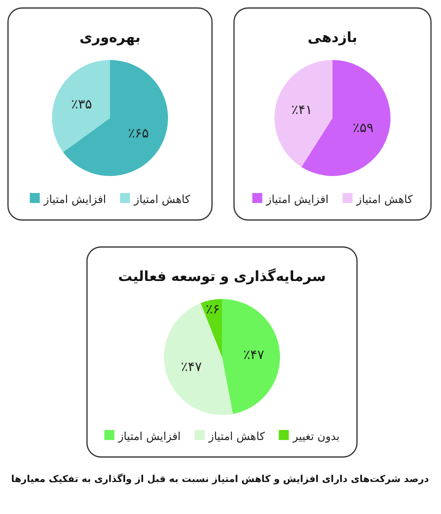 The height and width of the screenshot is (514, 441). Describe the element at coordinates (222, 276) in the screenshot. I see `chart-title: سرمایه‌گذاری و توسعه فعالیت` at that location.